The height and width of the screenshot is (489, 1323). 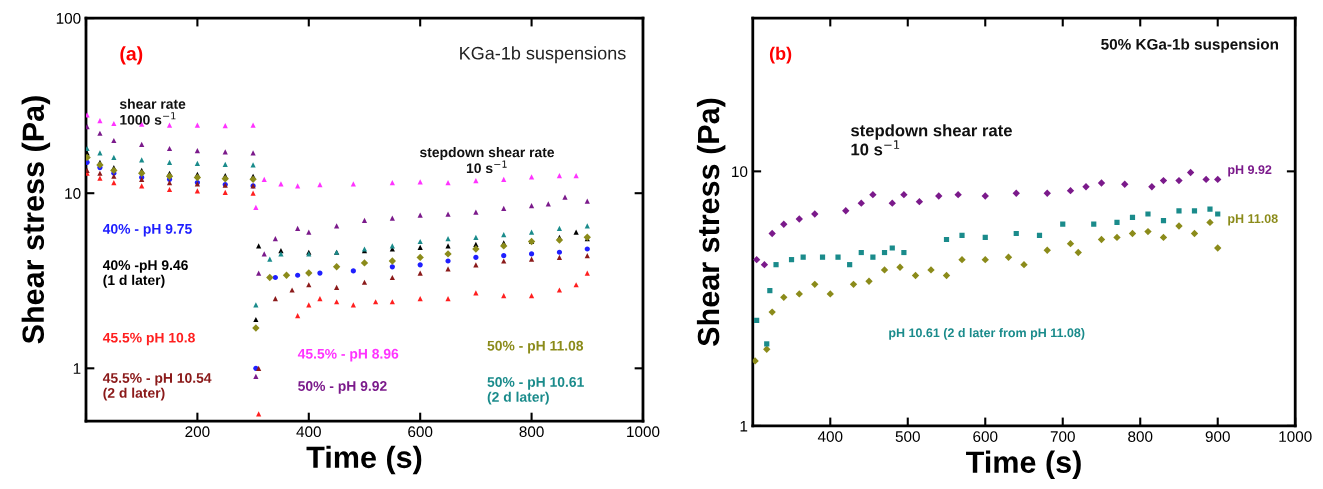 What do you see at coordinates (1253, 220) in the screenshot?
I see `series-label: pH 11.08` at bounding box center [1253, 220].